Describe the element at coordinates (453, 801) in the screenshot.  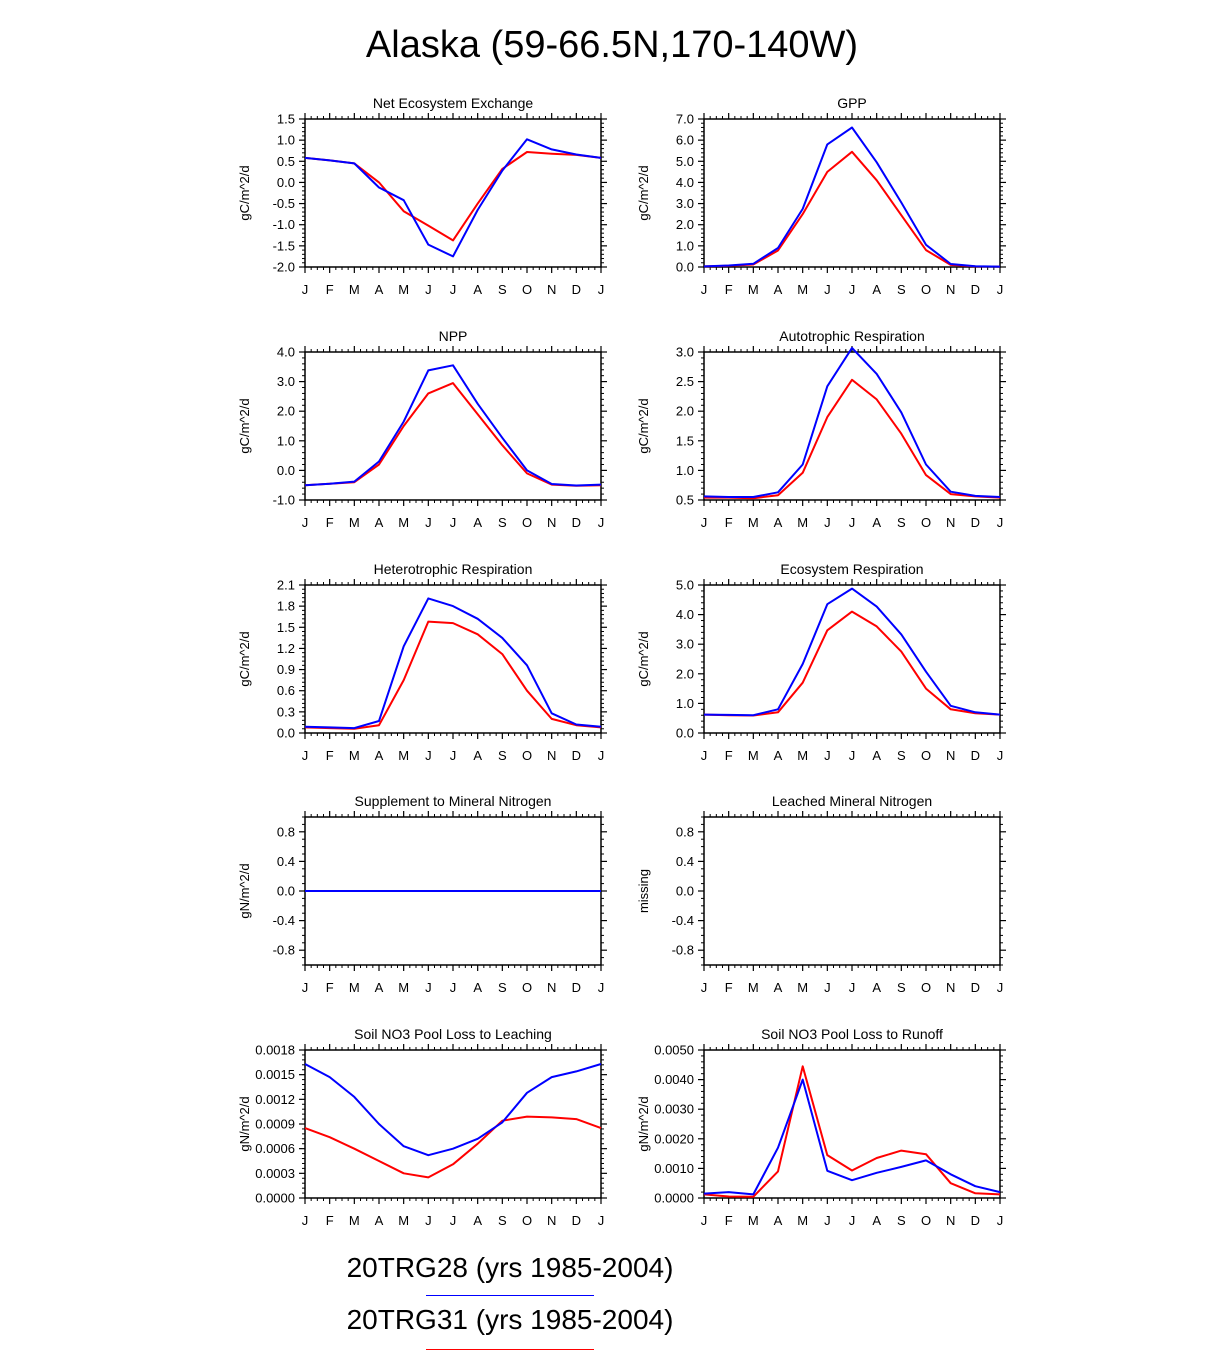
I see `panel-title: Supplement to Mineral Nitrogen` at that location.